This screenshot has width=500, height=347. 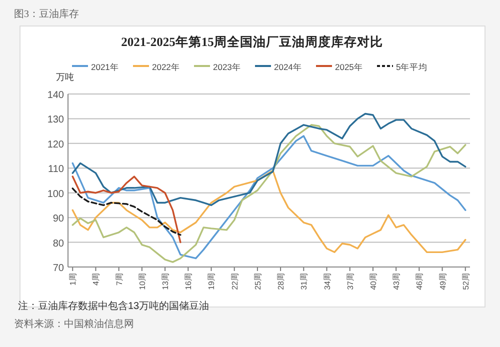 I want to click on x-tick-label: 40周, so click(x=373, y=281).